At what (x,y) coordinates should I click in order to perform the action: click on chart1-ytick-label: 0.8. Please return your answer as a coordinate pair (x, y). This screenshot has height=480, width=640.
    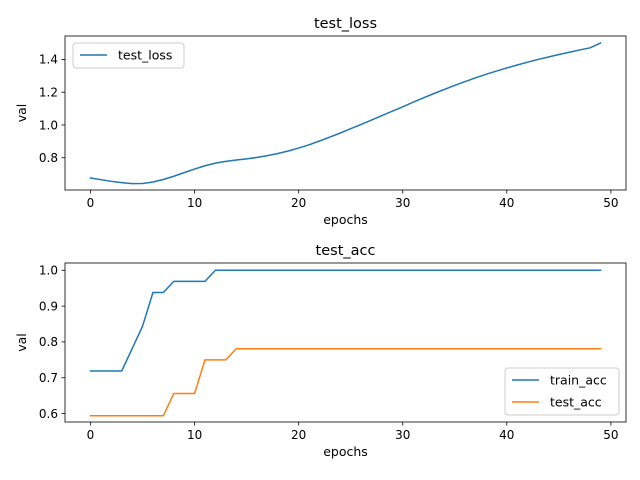
    Looking at the image, I should click on (48, 158).